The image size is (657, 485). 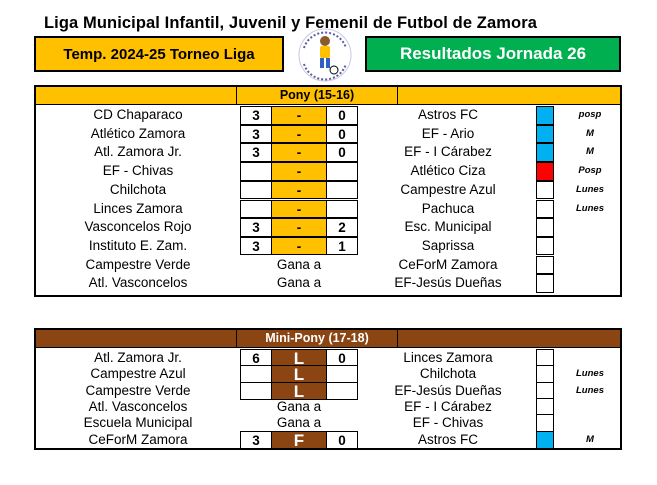 What do you see at coordinates (328, 423) in the screenshot?
I see `match-row: Escuela Municipal Gana a EF - Chivas` at bounding box center [328, 423].